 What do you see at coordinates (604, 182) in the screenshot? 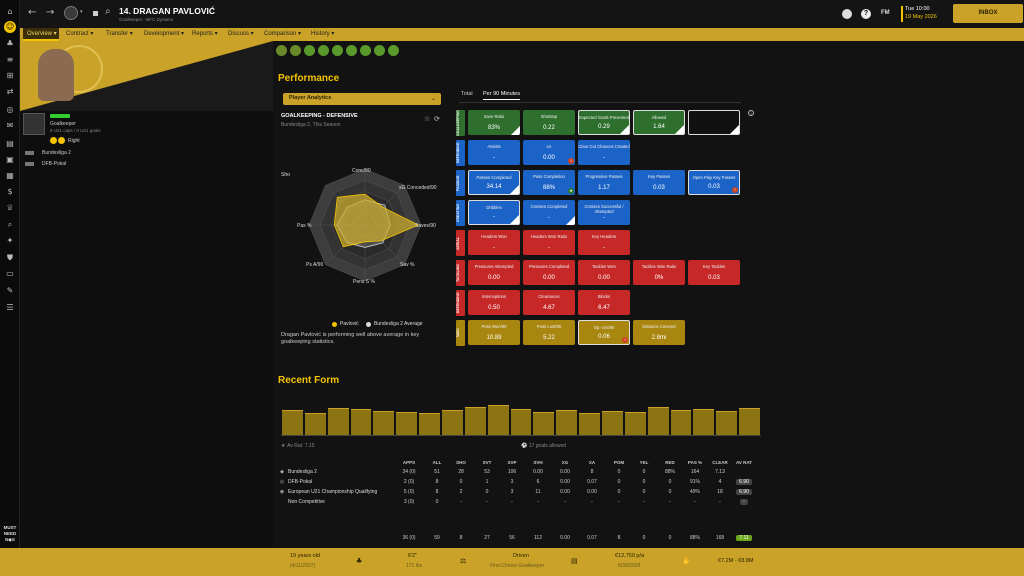
I see `stat-tile: Progressive Passes 1.17` at bounding box center [604, 182].